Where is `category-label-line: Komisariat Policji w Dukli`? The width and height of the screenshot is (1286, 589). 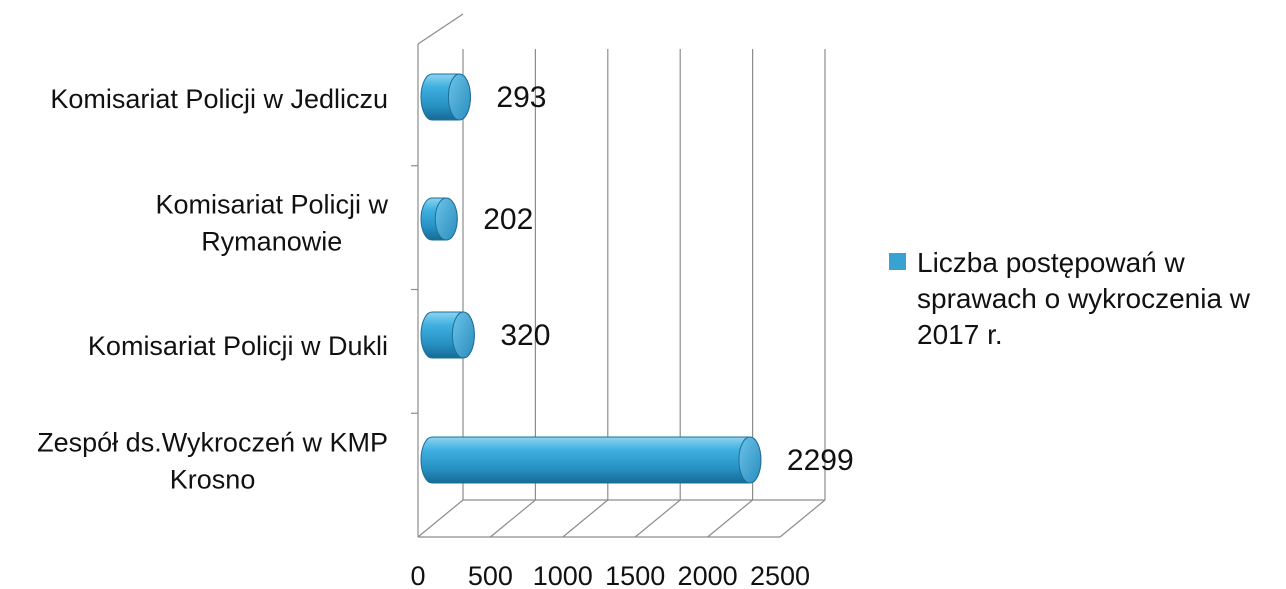 category-label-line: Komisariat Policji w Dukli is located at coordinates (238, 346).